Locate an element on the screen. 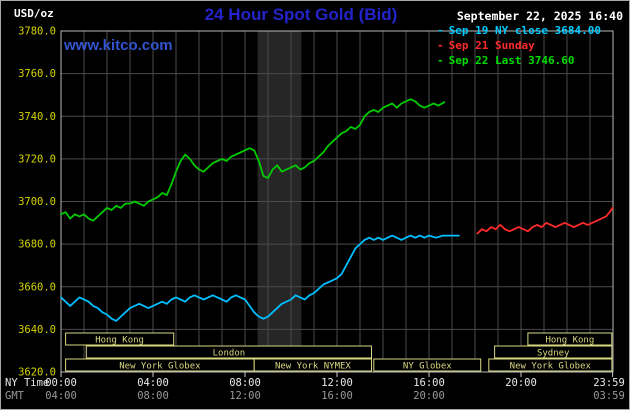 This screenshot has width=630, height=410. legend-item-0: - Sep 19 NY close 3684.00 is located at coordinates (519, 30).